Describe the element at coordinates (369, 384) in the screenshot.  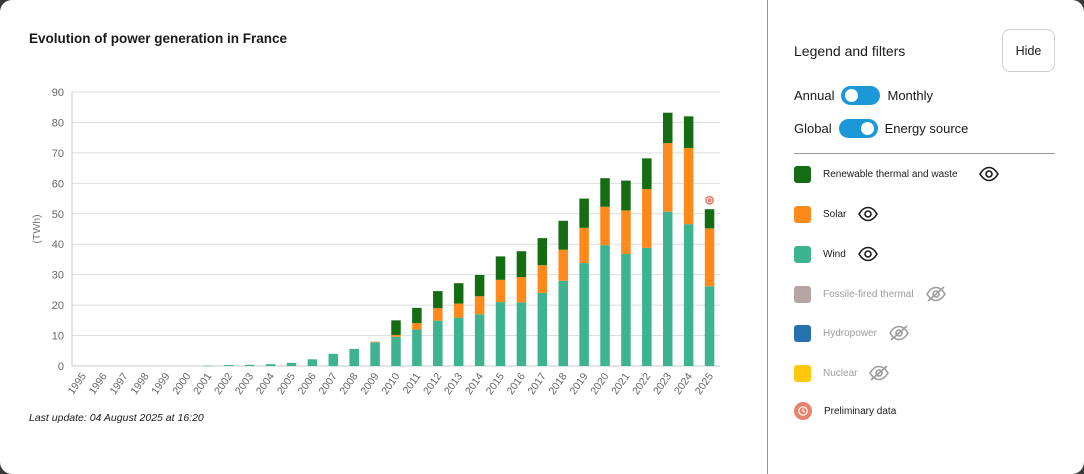
I see `x-tick-label: 2009` at that location.